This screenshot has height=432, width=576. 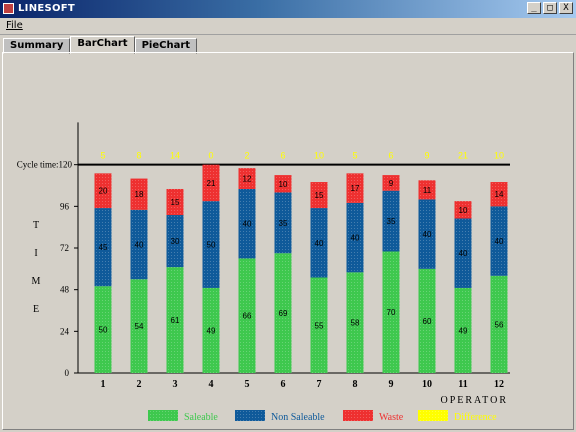 I want to click on x-tick-label: 12, so click(x=499, y=384).